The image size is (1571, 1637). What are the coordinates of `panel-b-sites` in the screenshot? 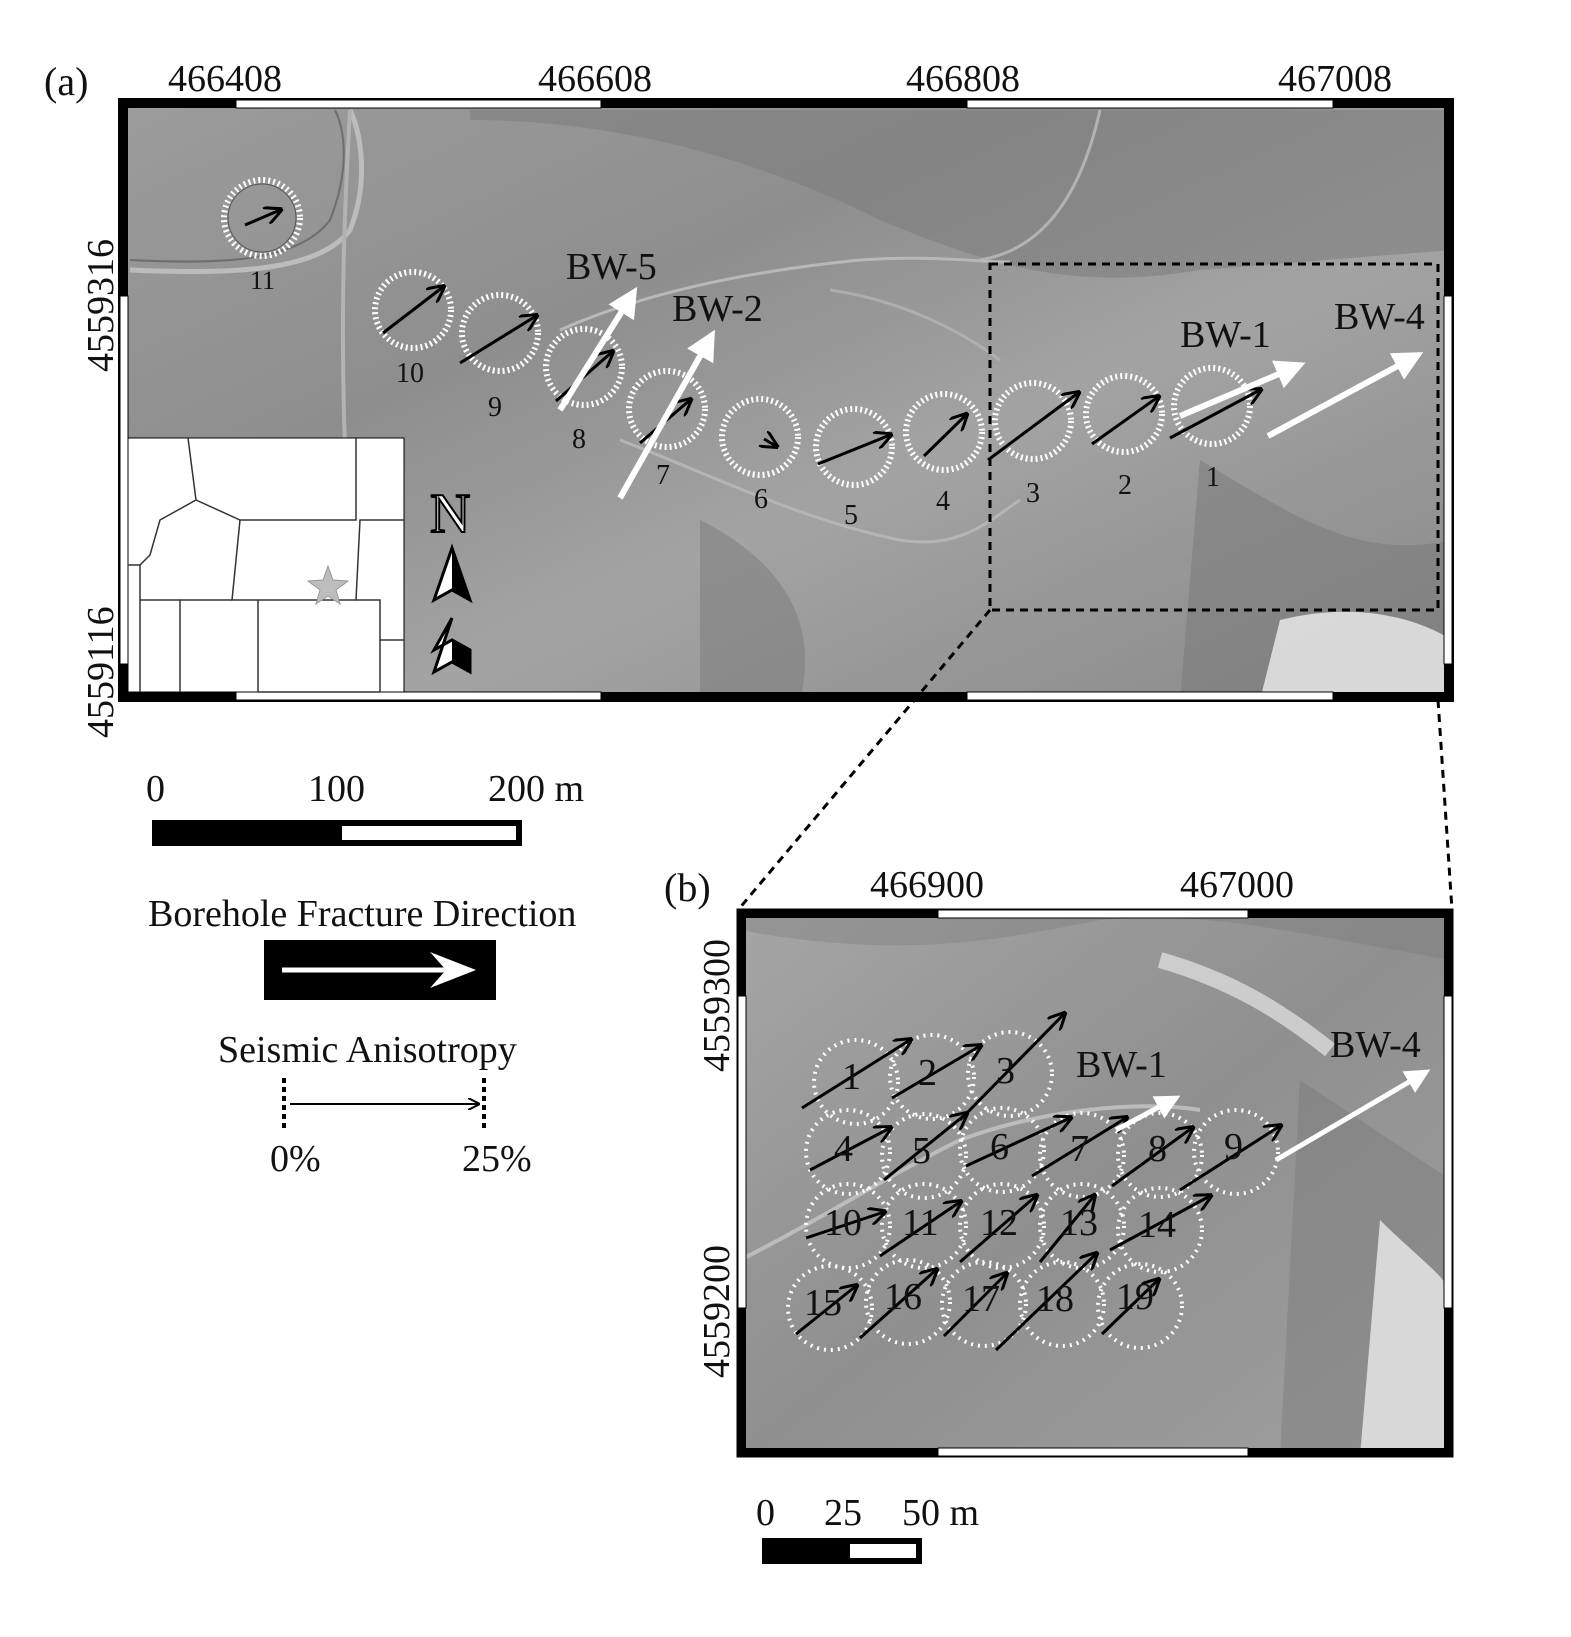 It's located at (1108, 1183).